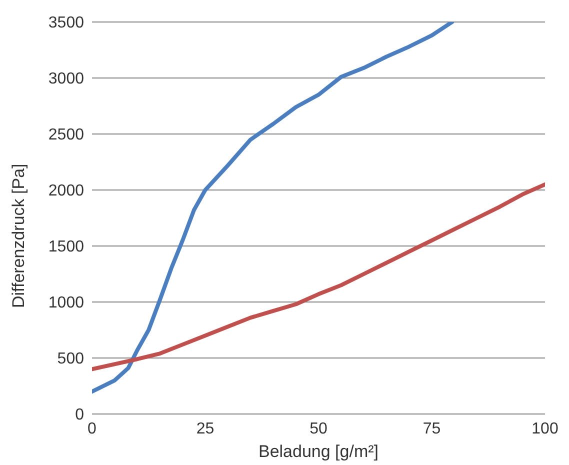 The width and height of the screenshot is (569, 465). I want to click on x-tick-label: 100, so click(545, 429).